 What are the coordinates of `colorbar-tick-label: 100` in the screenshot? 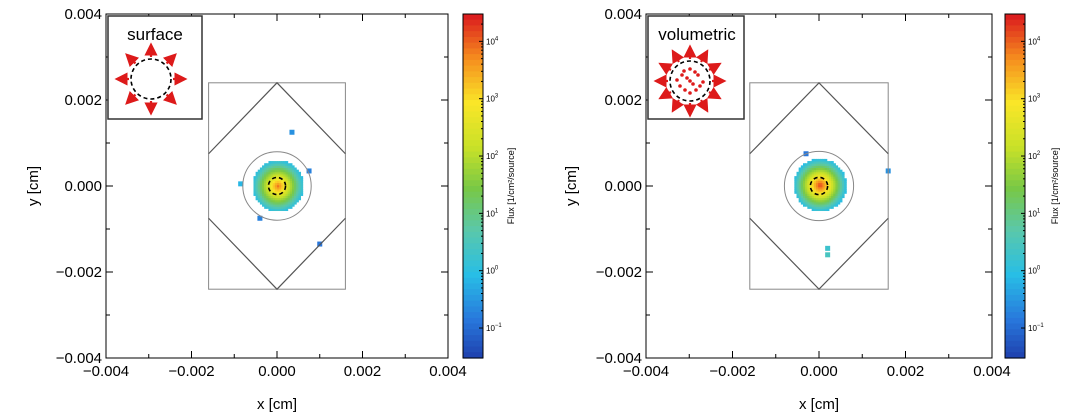 It's located at (492, 271).